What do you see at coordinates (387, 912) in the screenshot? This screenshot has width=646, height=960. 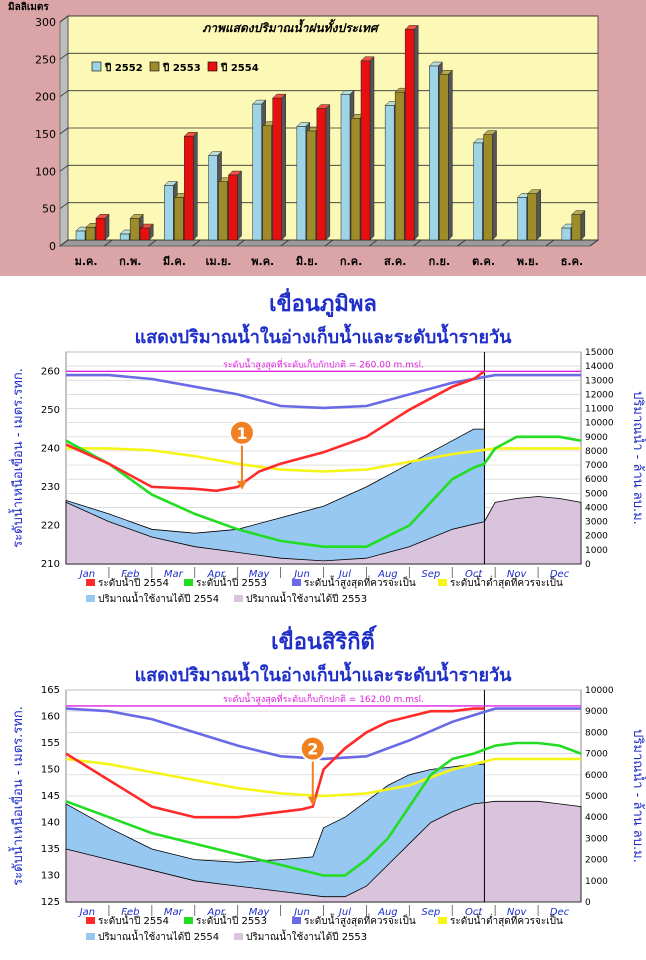 I see `x-tick-label: Aug` at bounding box center [387, 912].